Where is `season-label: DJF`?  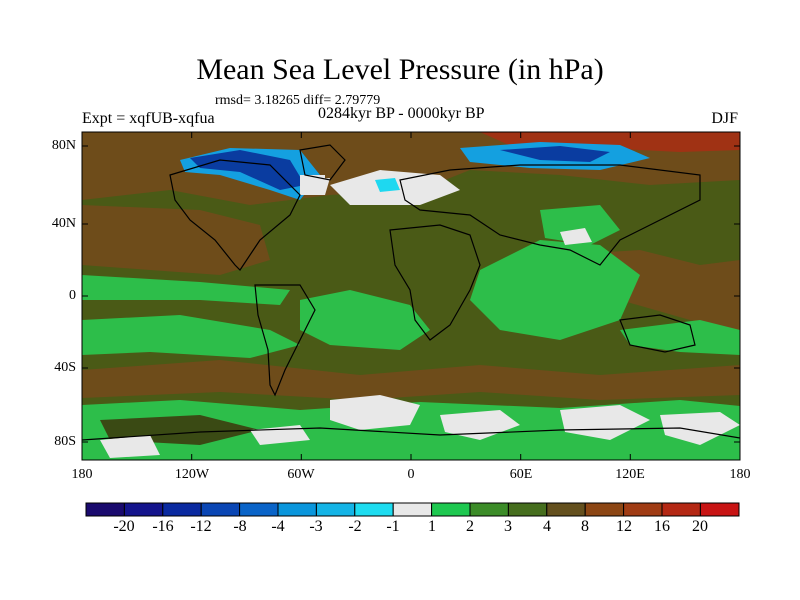
season-label: DJF is located at coordinates (724, 118).